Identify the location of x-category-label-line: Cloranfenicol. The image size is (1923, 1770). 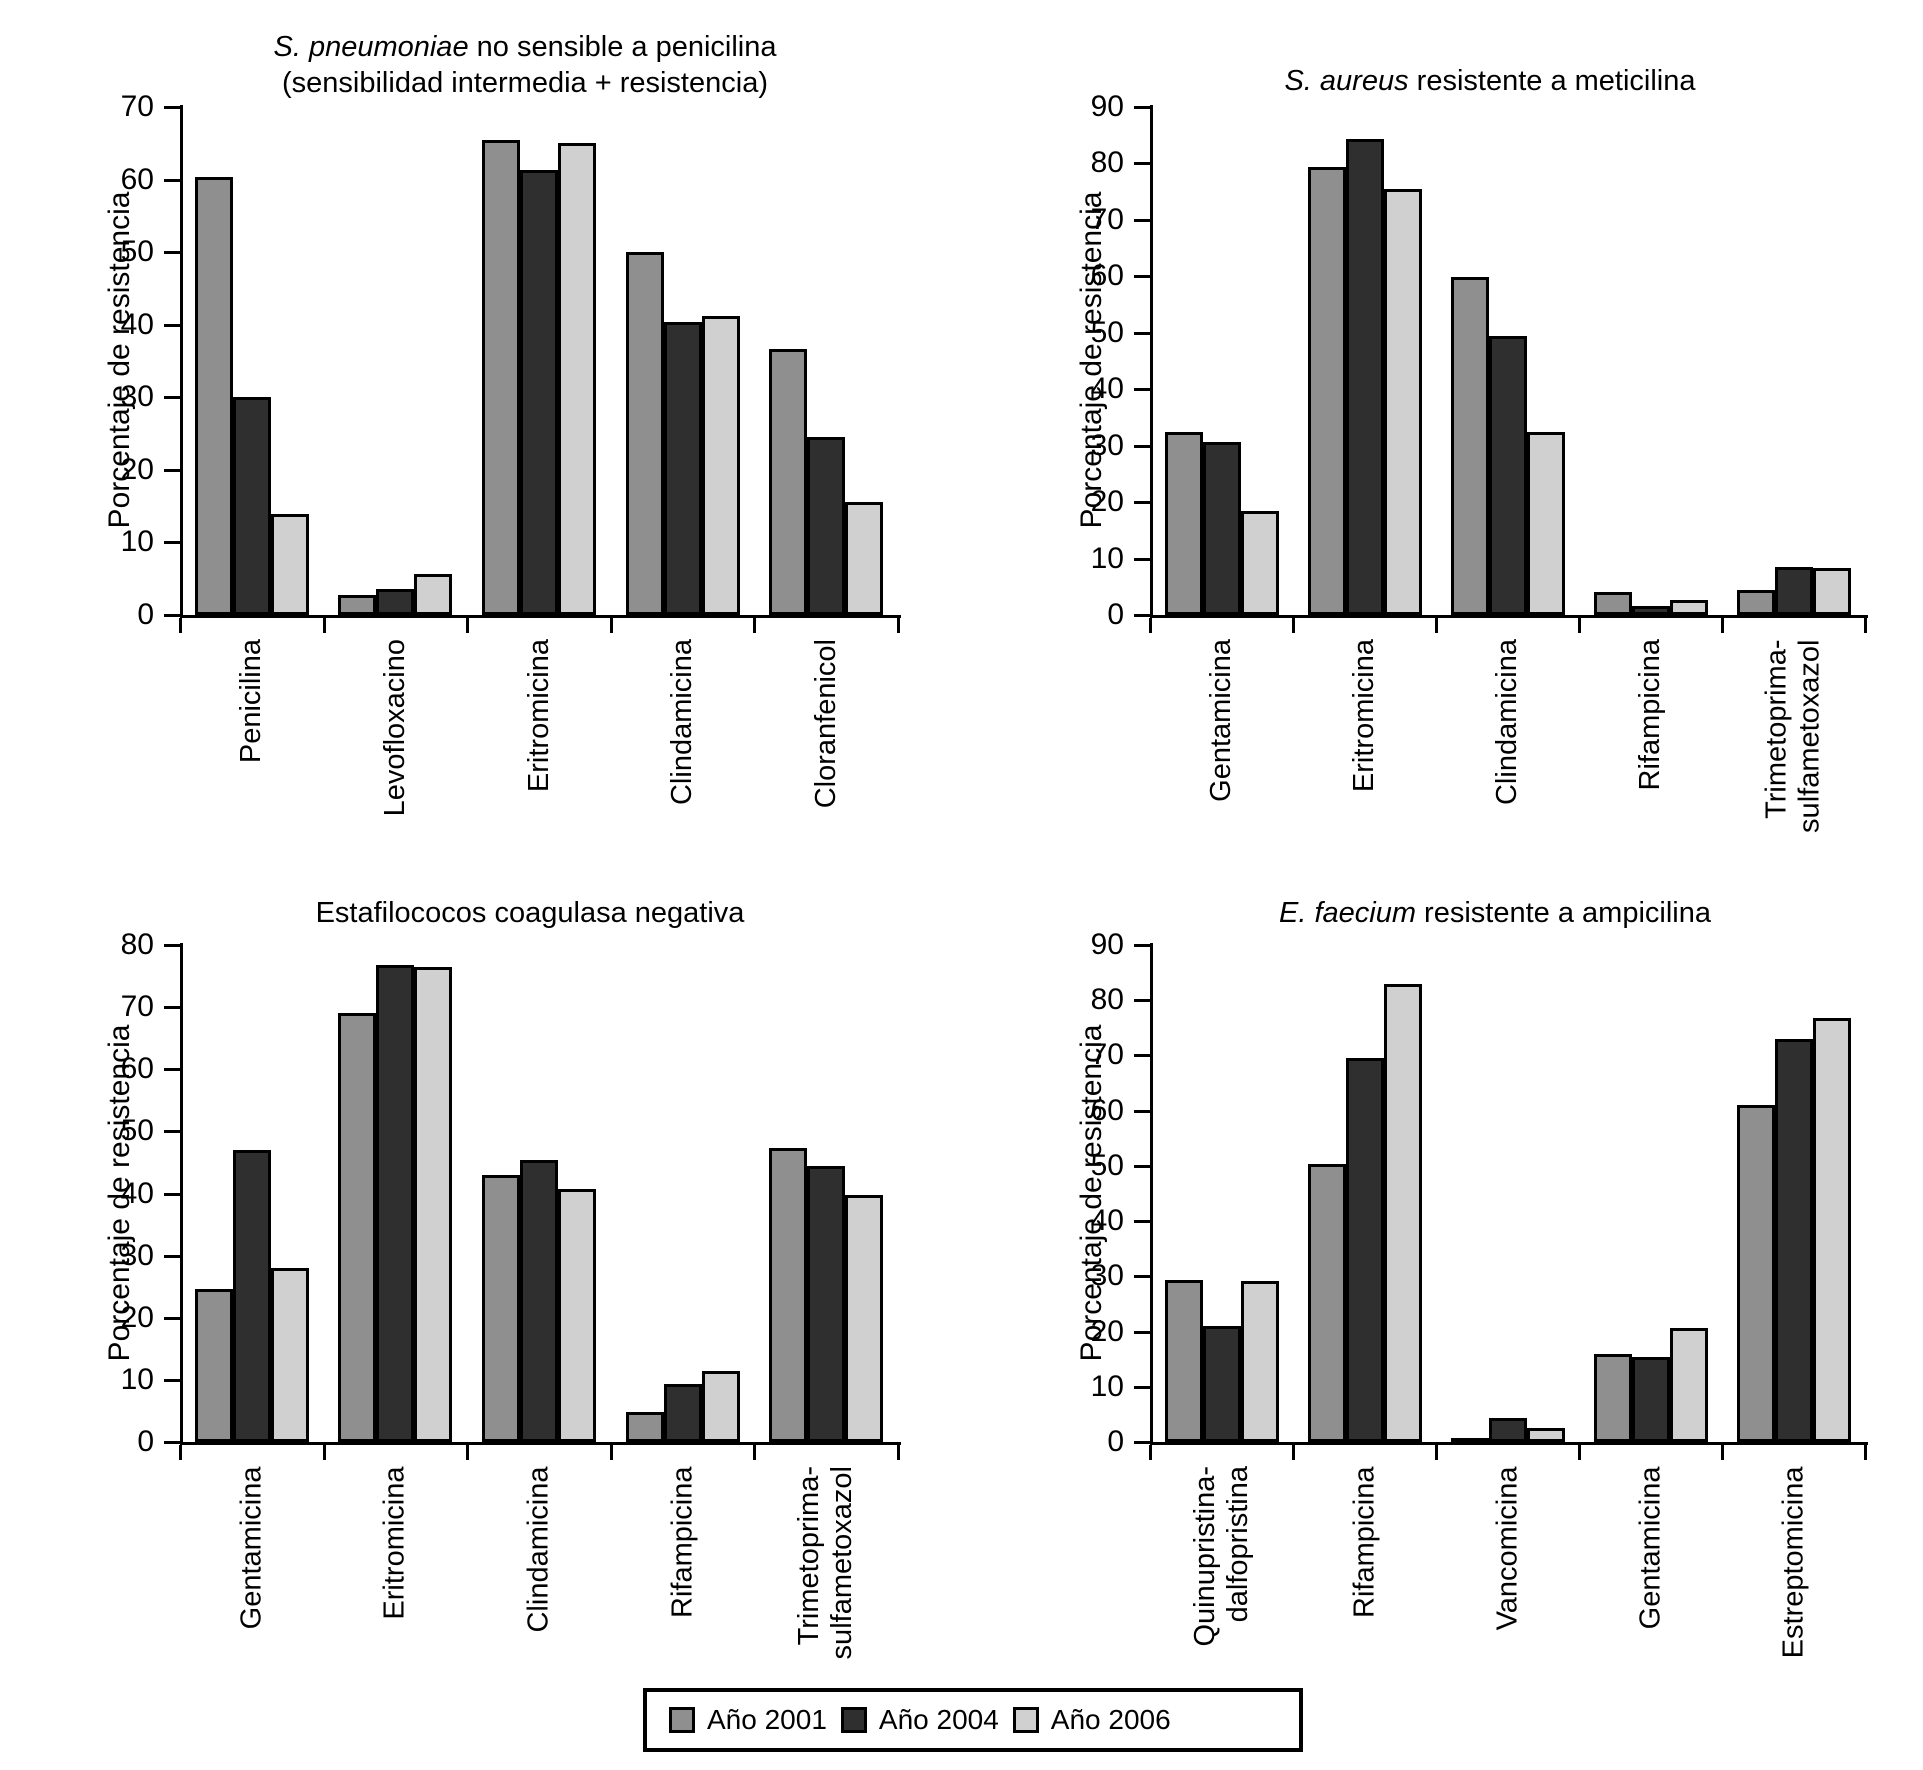
(825, 724).